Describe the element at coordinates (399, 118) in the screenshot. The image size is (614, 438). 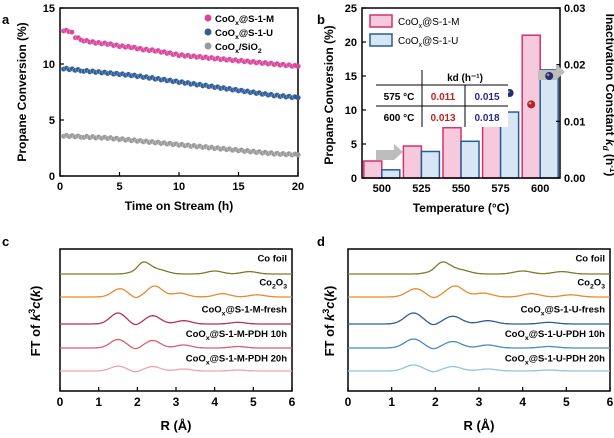
I see `kd-table-temp-2: 600 °C` at that location.